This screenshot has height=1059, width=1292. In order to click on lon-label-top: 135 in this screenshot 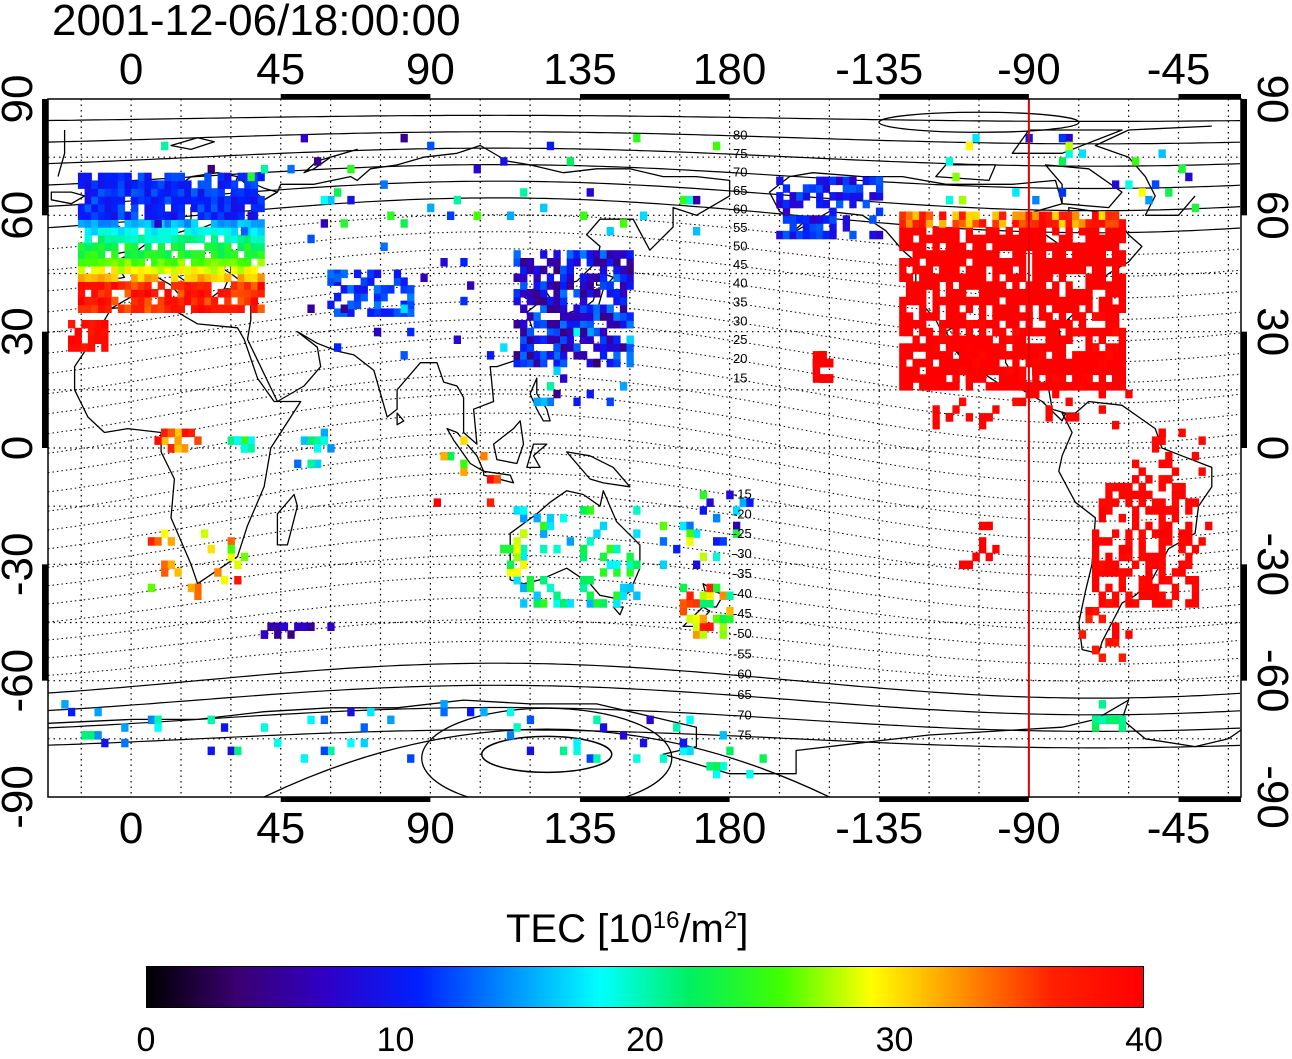, I will do `click(579, 69)`.